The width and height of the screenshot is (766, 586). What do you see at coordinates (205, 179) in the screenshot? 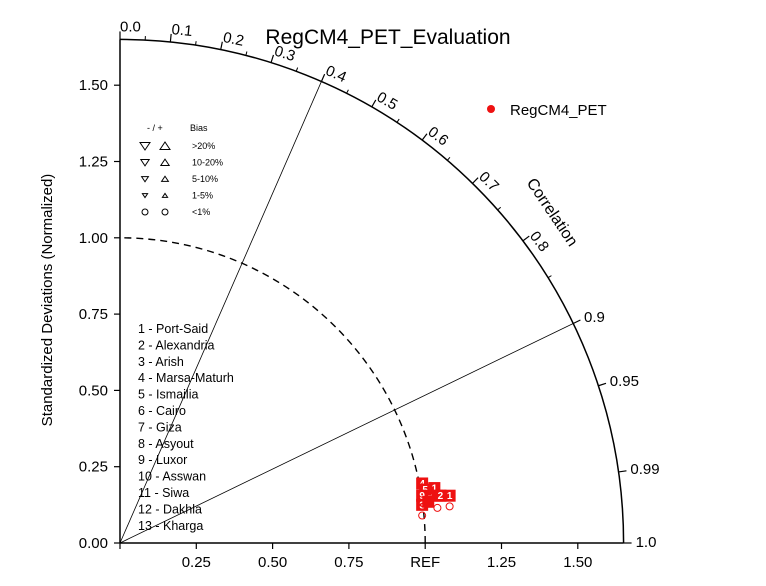
I see `bias-legend-row-label: 5-10%` at bounding box center [205, 179].